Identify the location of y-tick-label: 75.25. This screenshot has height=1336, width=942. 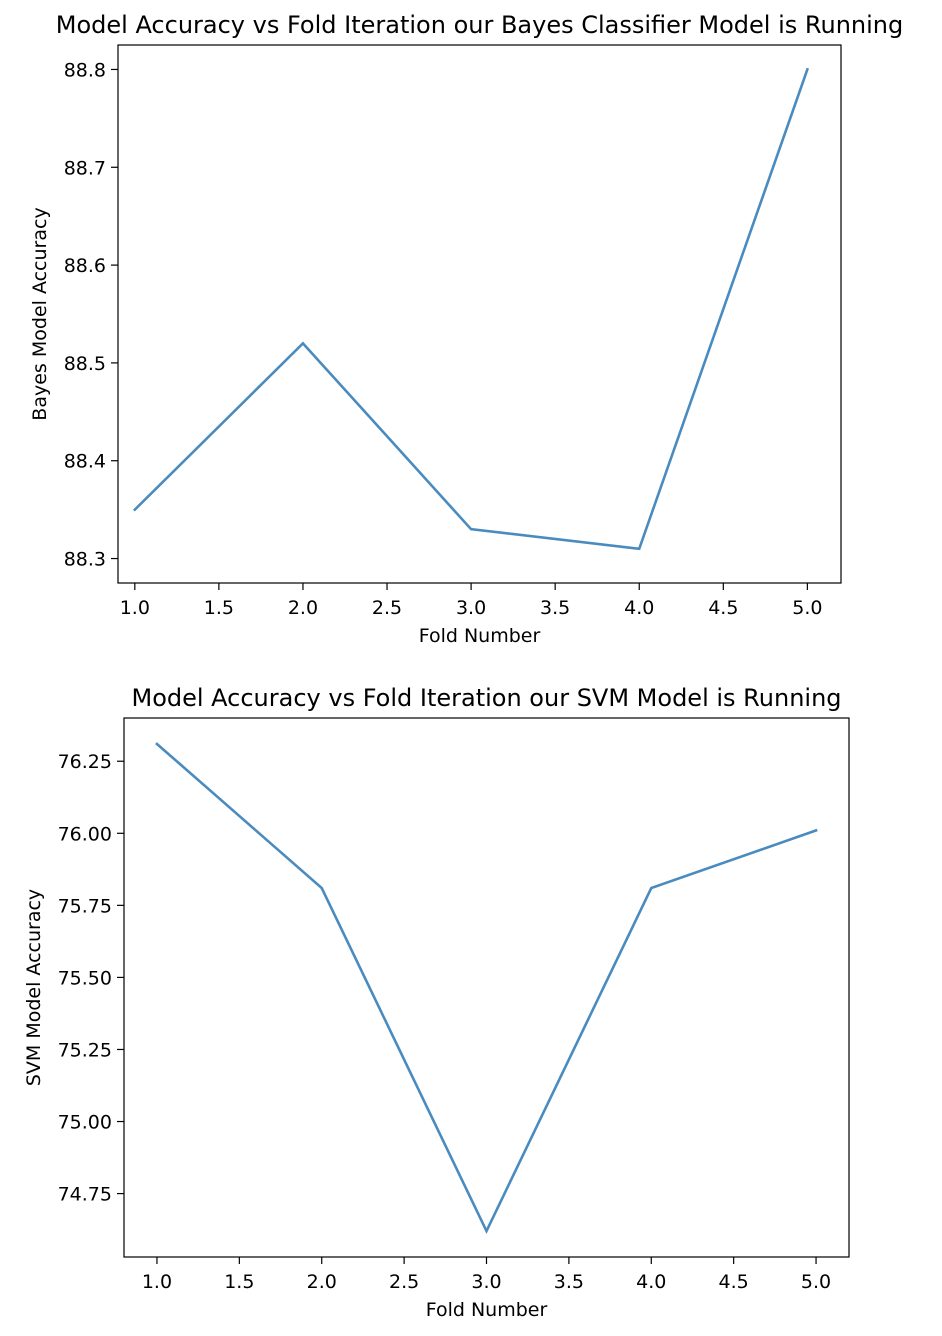
(85, 1050).